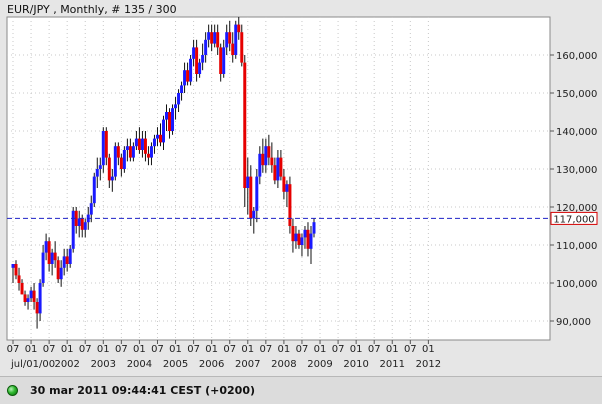 The height and width of the screenshot is (404, 602). What do you see at coordinates (301, 390) in the screenshot?
I see `status-bar: 30 mar 2011 09:44:41 CEST (+0200)` at bounding box center [301, 390].